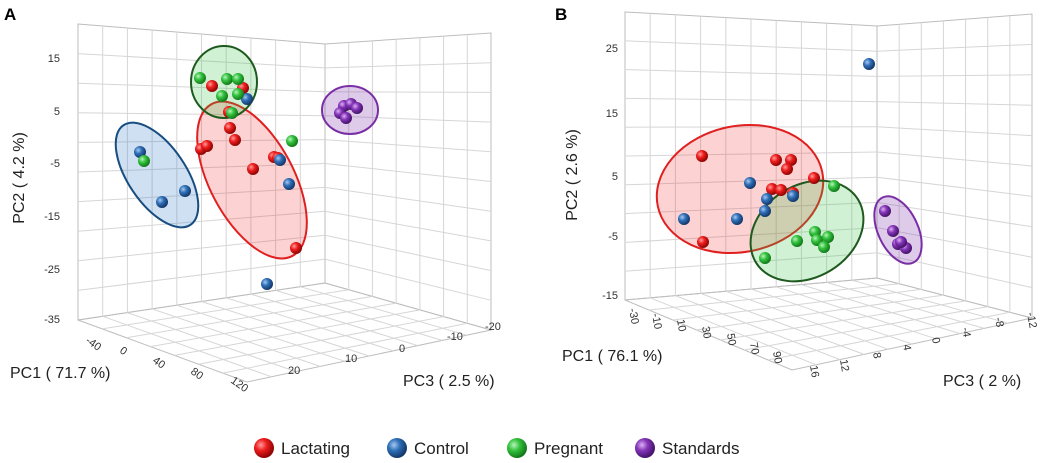 The image size is (1059, 463). Describe the element at coordinates (701, 448) in the screenshot. I see `legend-label-standards: Standards` at that location.